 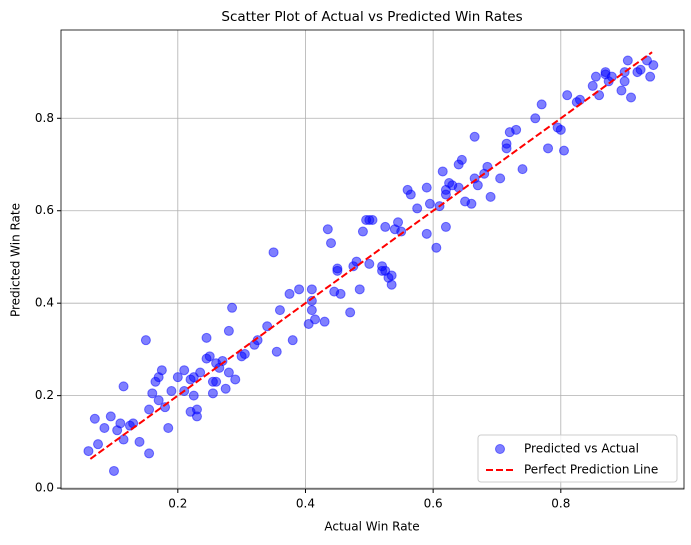 What do you see at coordinates (581, 449) in the screenshot?
I see `legend-label: Predicted vs Actual` at bounding box center [581, 449].